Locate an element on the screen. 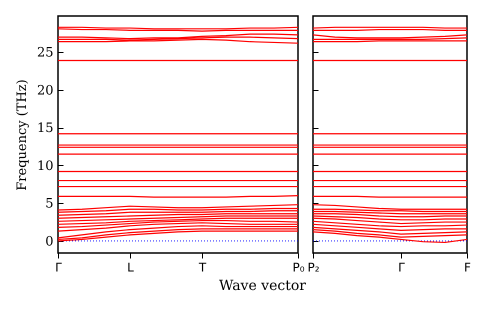 This screenshot has height=310, width=487. y-tick-label: 25 is located at coordinates (45, 53).